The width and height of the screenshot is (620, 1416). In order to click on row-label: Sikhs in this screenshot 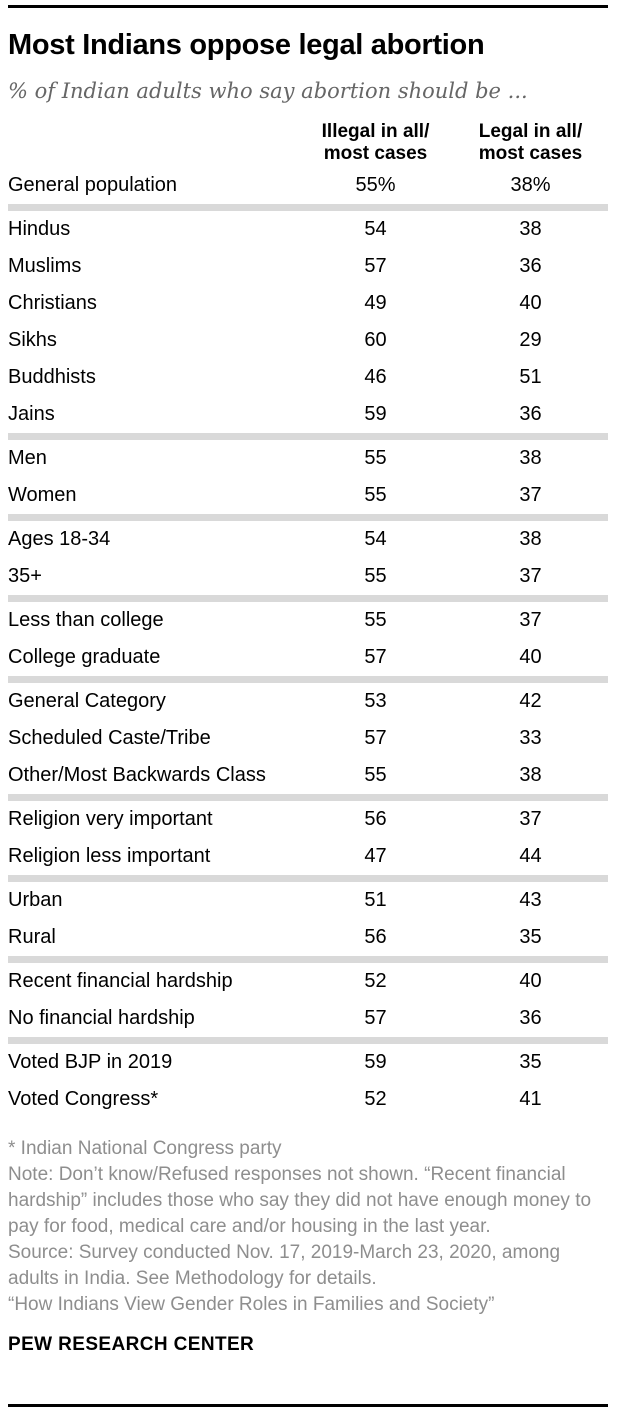, I will do `click(32, 340)`.